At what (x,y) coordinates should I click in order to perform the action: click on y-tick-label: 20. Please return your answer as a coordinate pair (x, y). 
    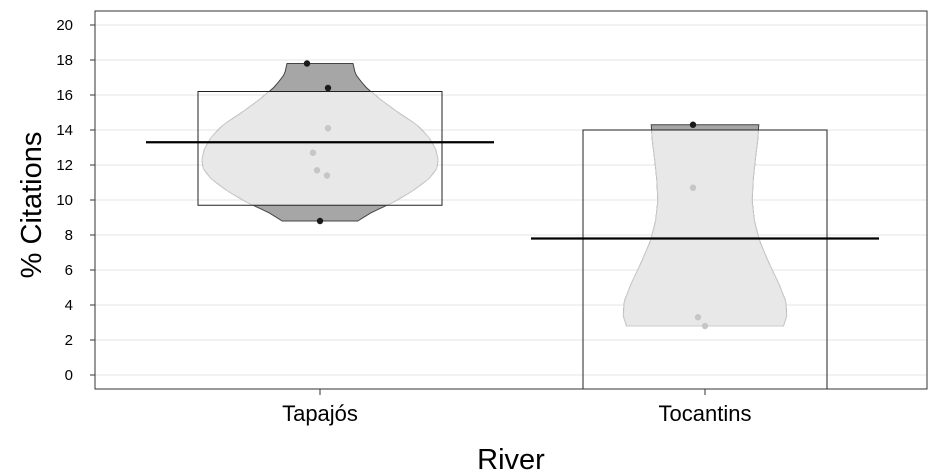
    Looking at the image, I should click on (64, 25).